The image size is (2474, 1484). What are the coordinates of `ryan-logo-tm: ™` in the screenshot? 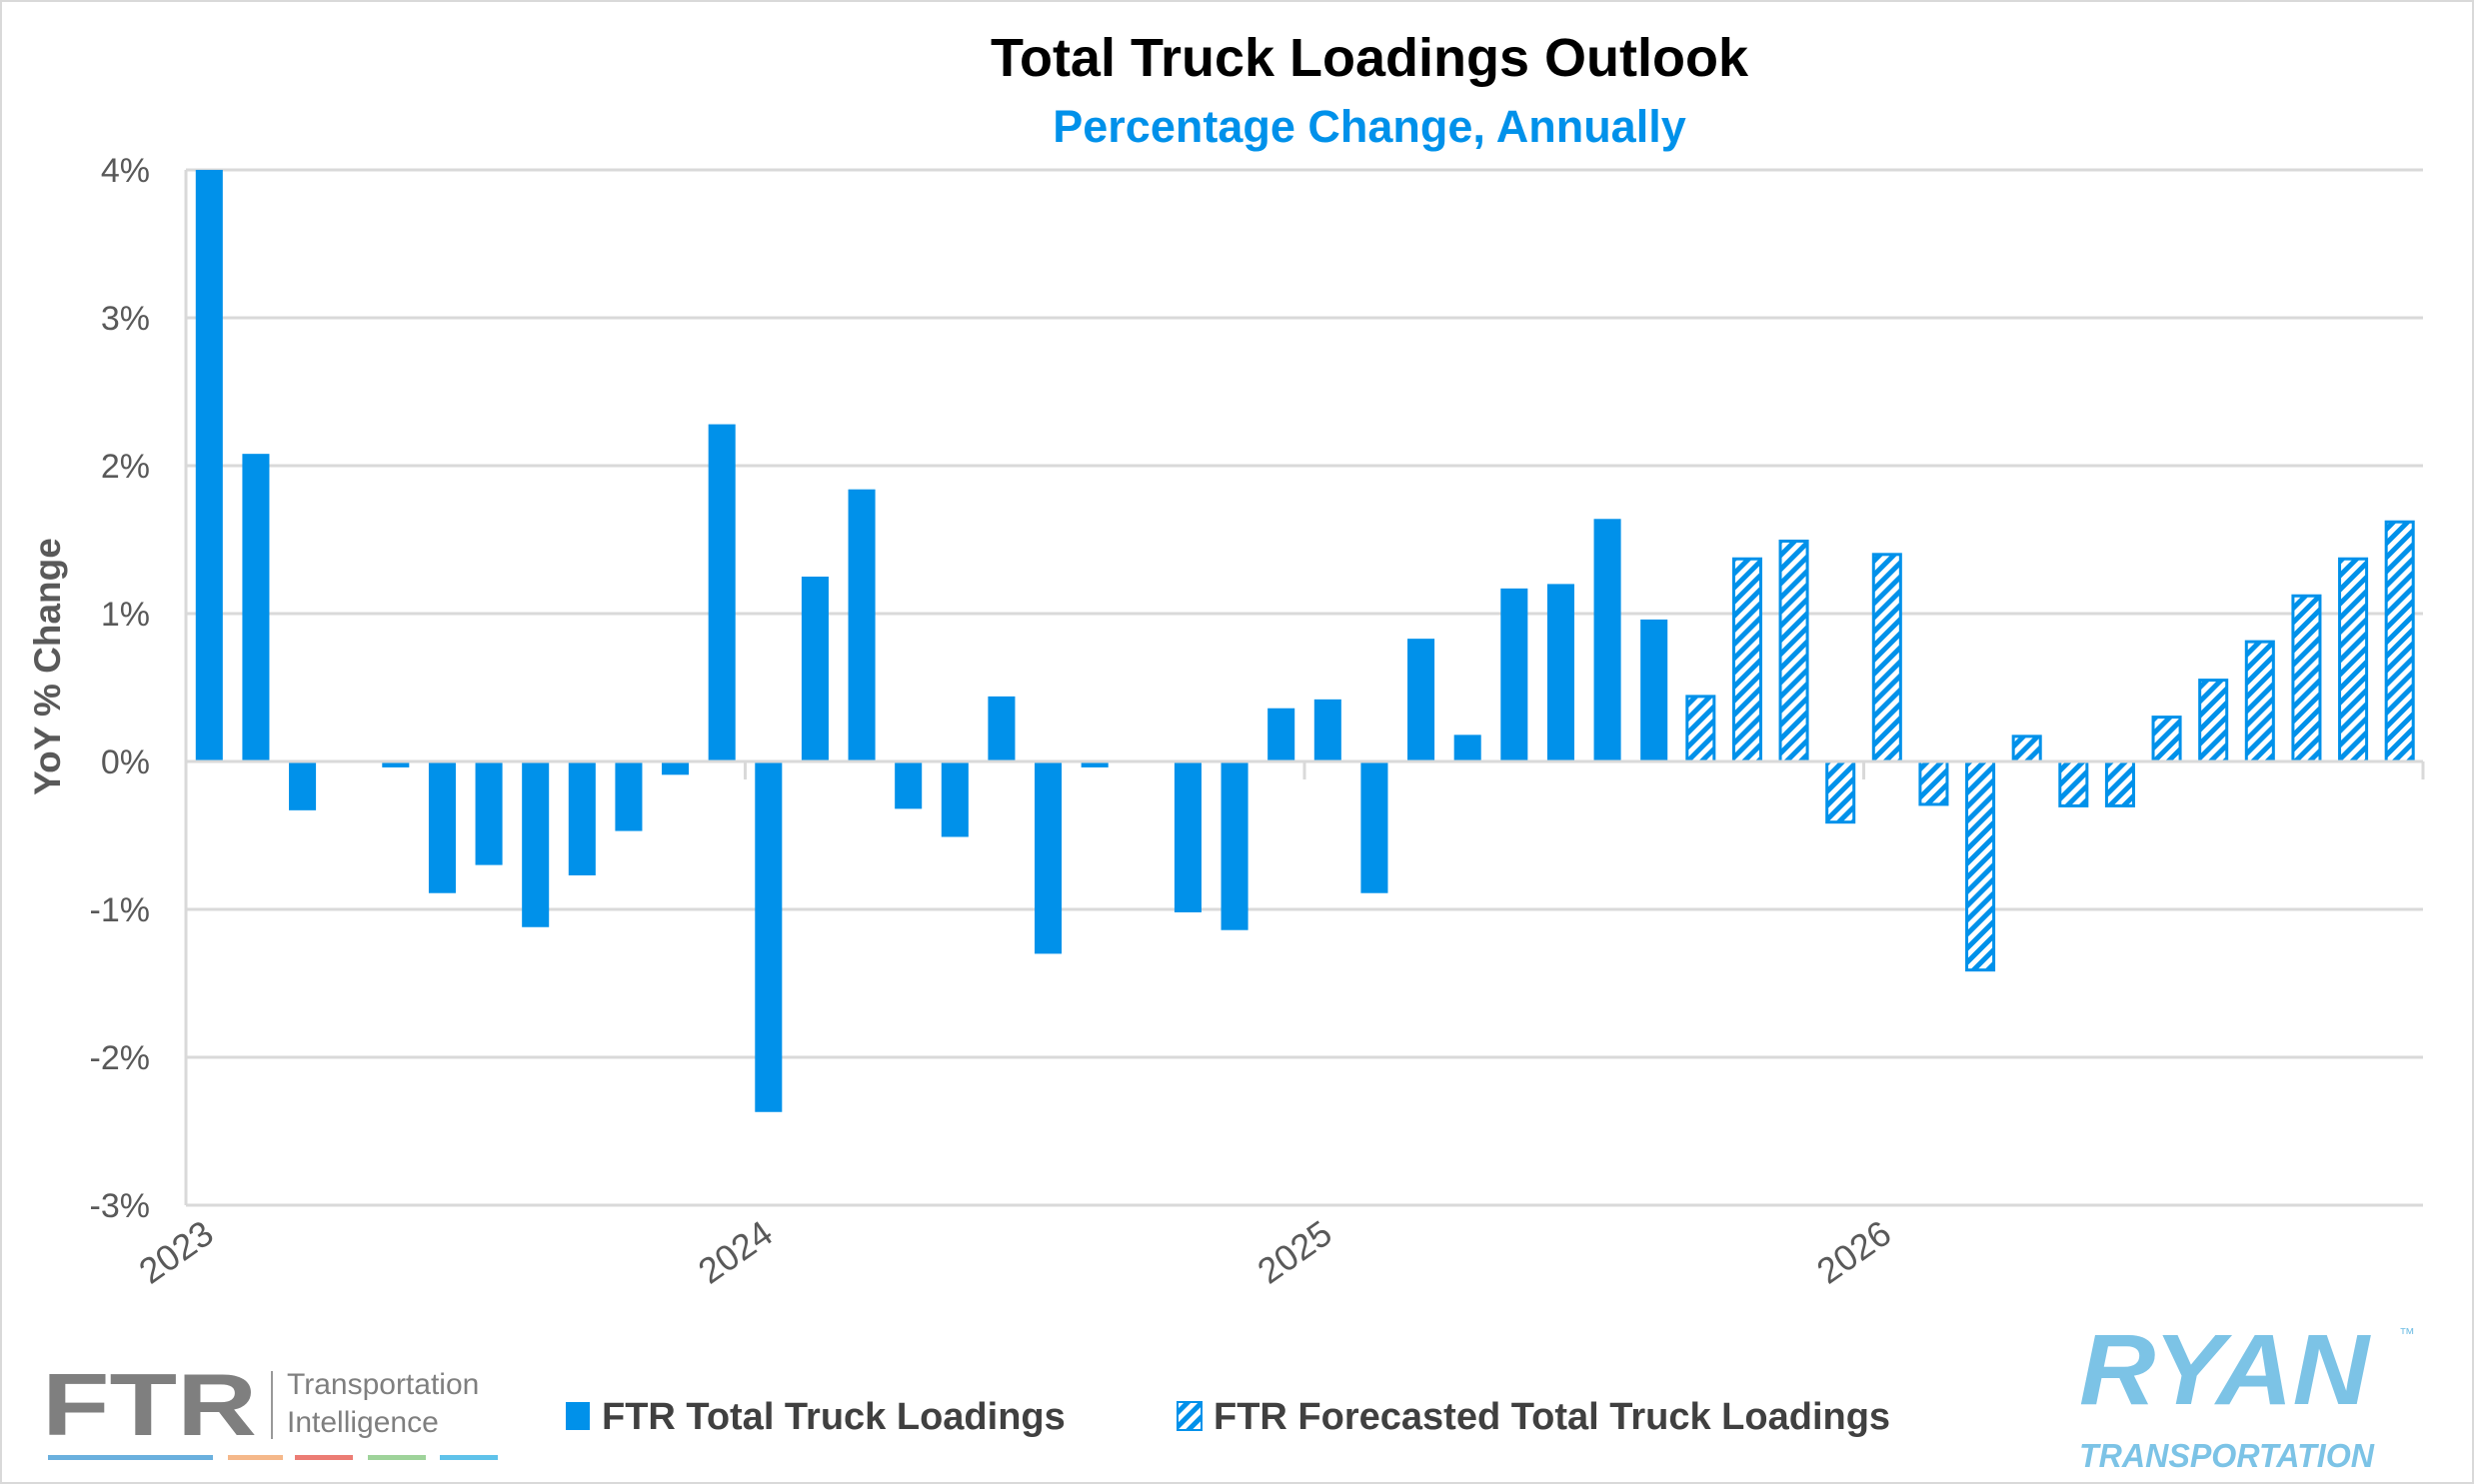 It's located at (2407, 1334).